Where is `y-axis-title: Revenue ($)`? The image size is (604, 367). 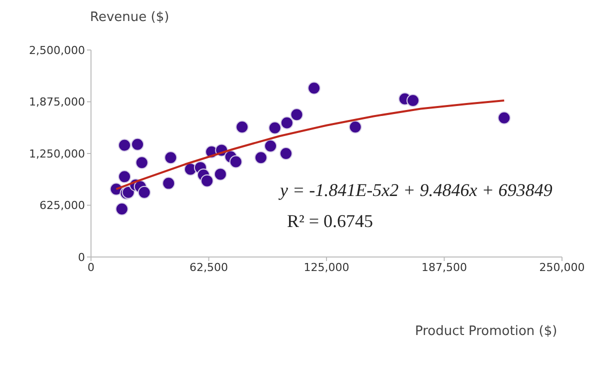 y-axis-title: Revenue ($) is located at coordinates (130, 17).